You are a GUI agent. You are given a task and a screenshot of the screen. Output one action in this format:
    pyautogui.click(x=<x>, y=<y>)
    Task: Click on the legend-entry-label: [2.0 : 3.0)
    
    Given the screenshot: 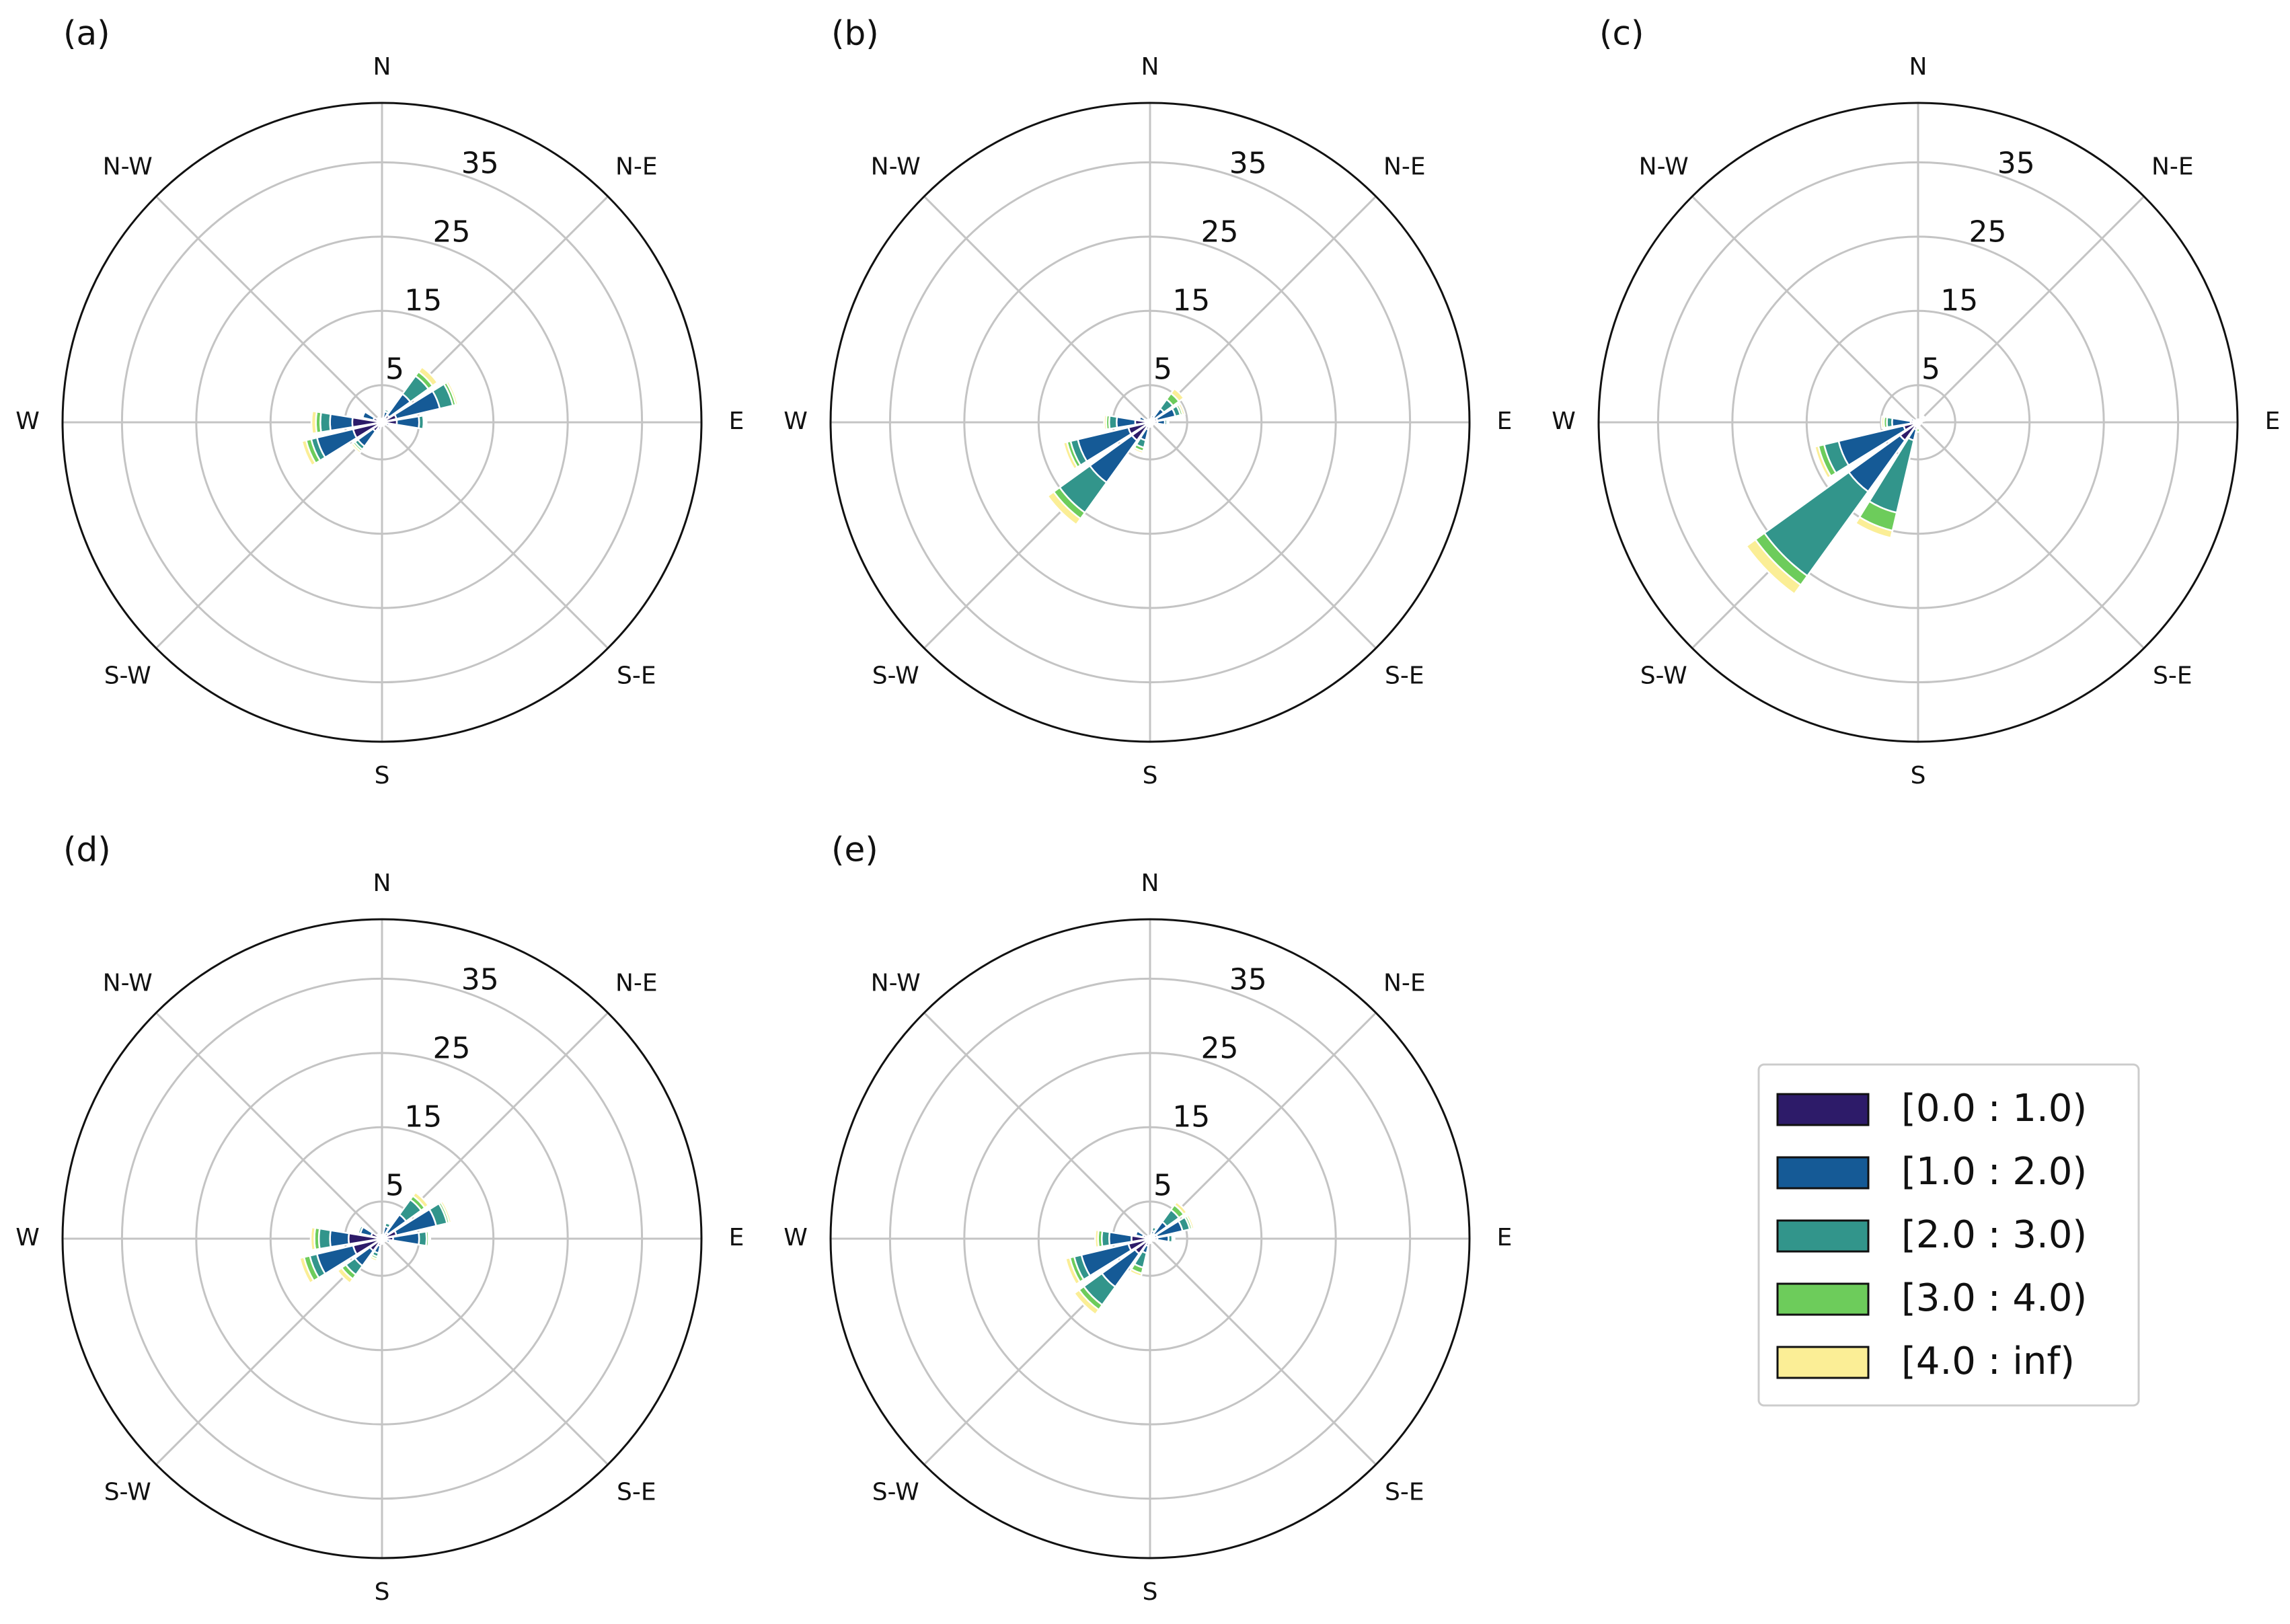 What is the action you would take?
    pyautogui.click(x=1994, y=1235)
    